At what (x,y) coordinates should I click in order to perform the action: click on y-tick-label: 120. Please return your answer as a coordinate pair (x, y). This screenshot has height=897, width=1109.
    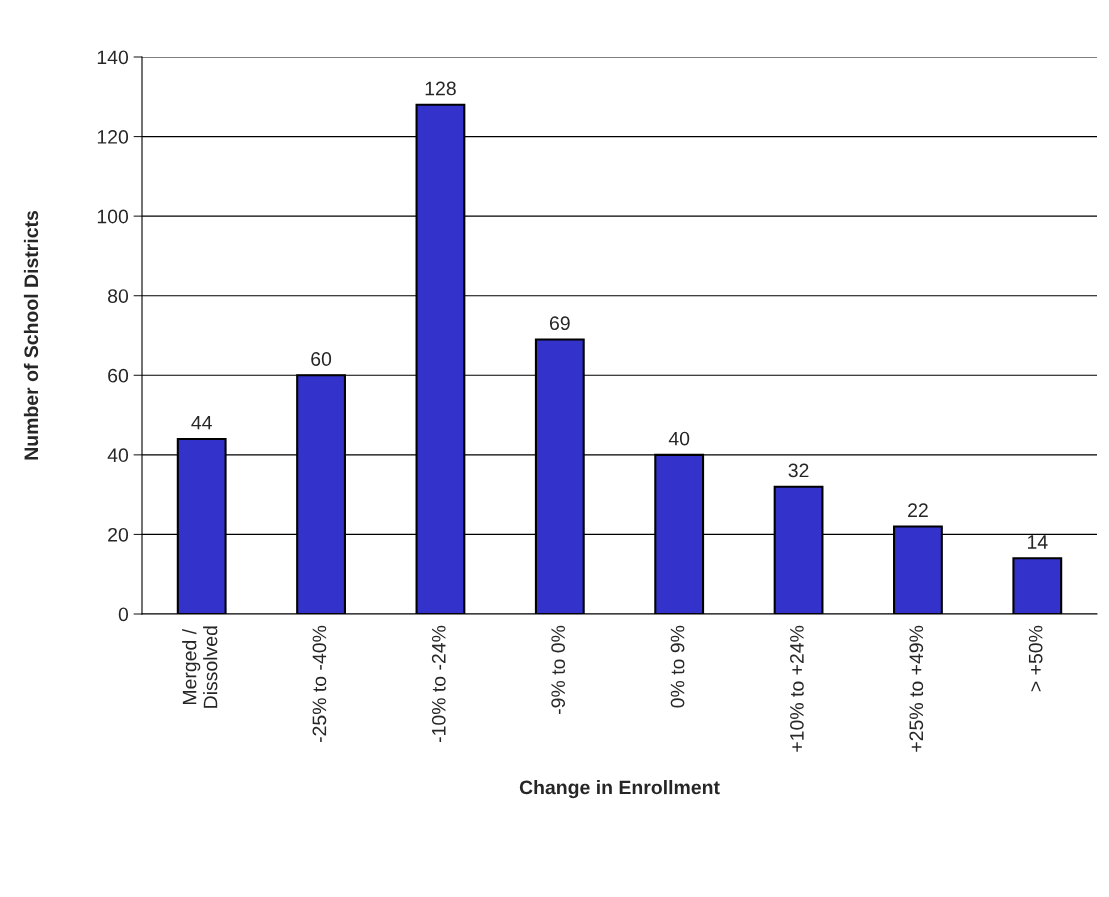
    Looking at the image, I should click on (113, 137).